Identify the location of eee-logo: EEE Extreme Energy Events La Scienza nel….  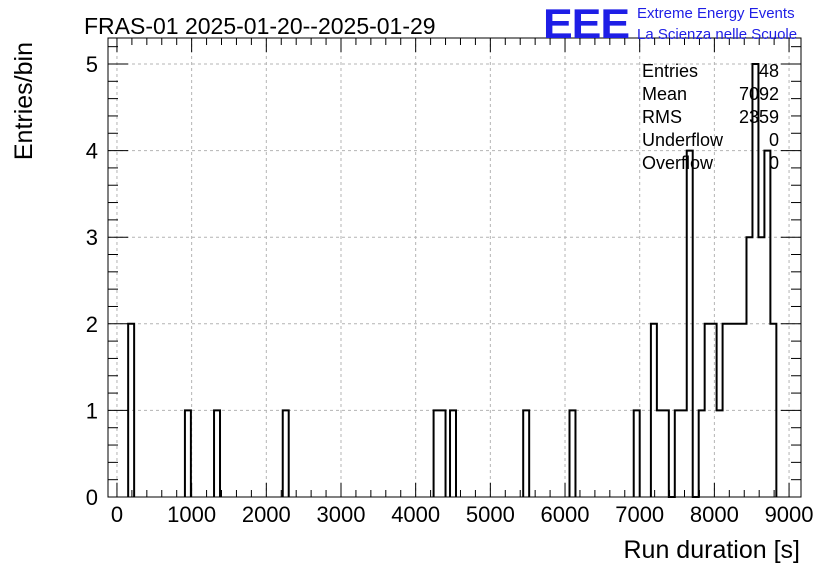
(670, 23).